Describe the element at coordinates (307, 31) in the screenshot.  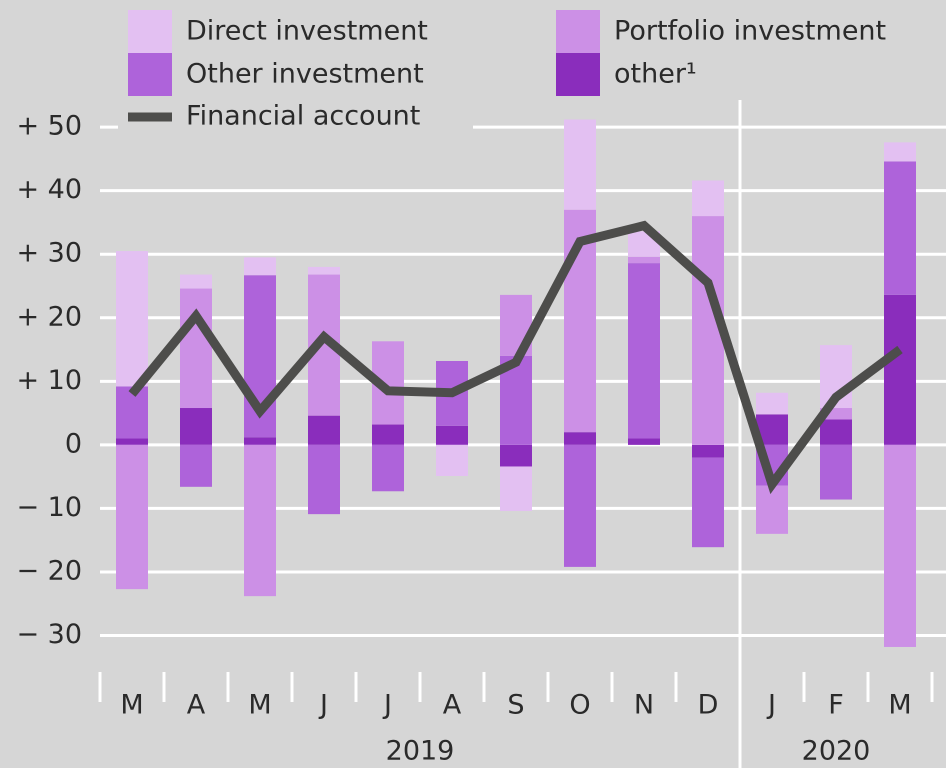
I see `legend-label: Direct investment` at that location.